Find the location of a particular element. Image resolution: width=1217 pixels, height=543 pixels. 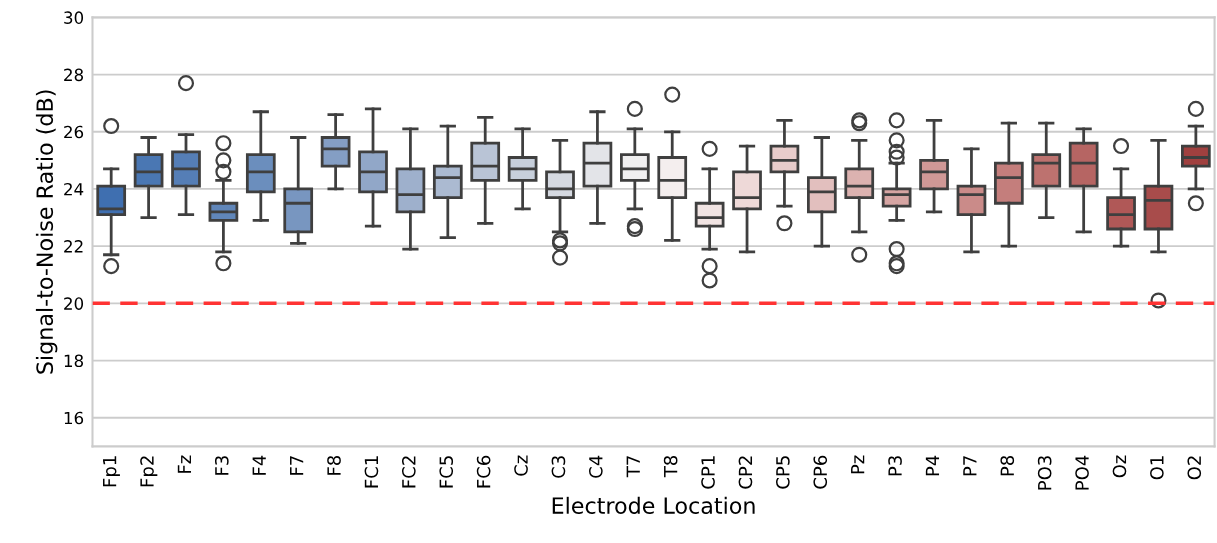

y-tick-label: 24 is located at coordinates (74, 189).